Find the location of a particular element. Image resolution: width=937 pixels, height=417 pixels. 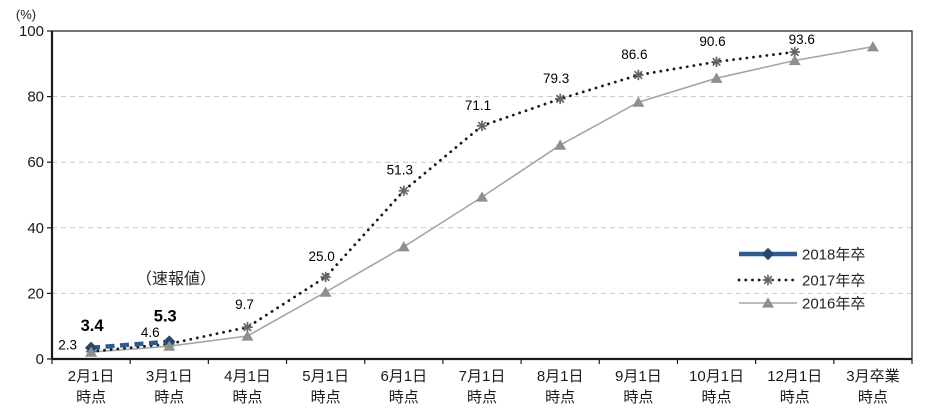

y-tick-label: 60 is located at coordinates (35, 162).